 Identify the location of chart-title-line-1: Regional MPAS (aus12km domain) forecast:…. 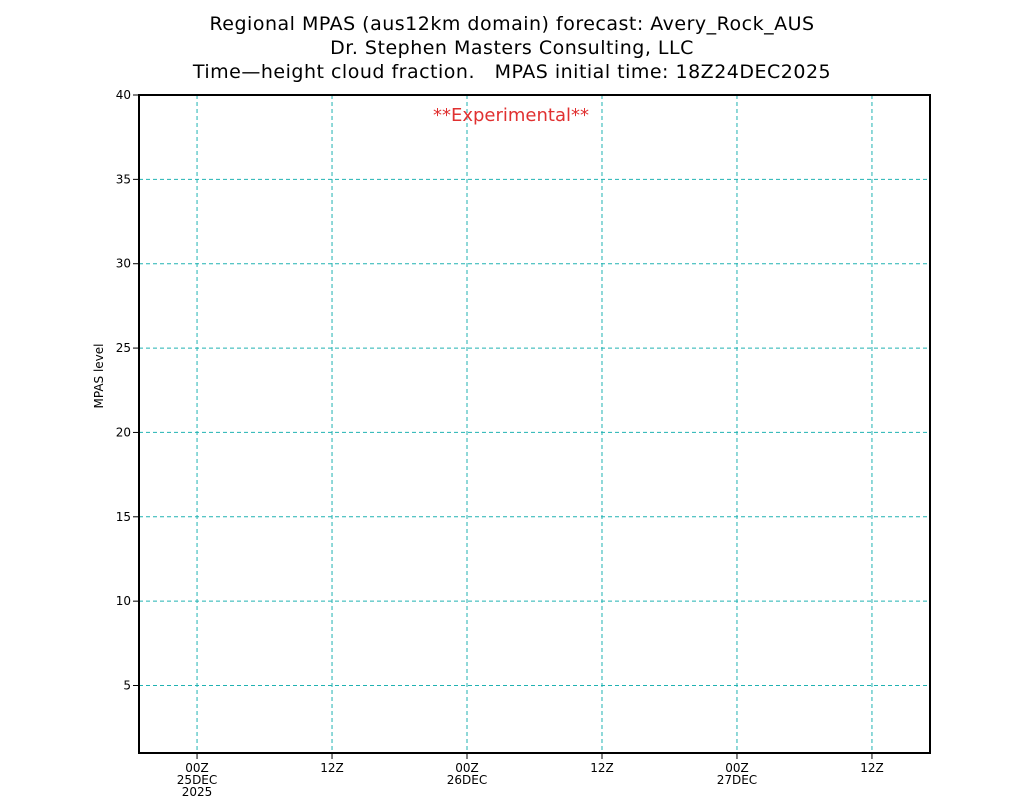
(512, 24).